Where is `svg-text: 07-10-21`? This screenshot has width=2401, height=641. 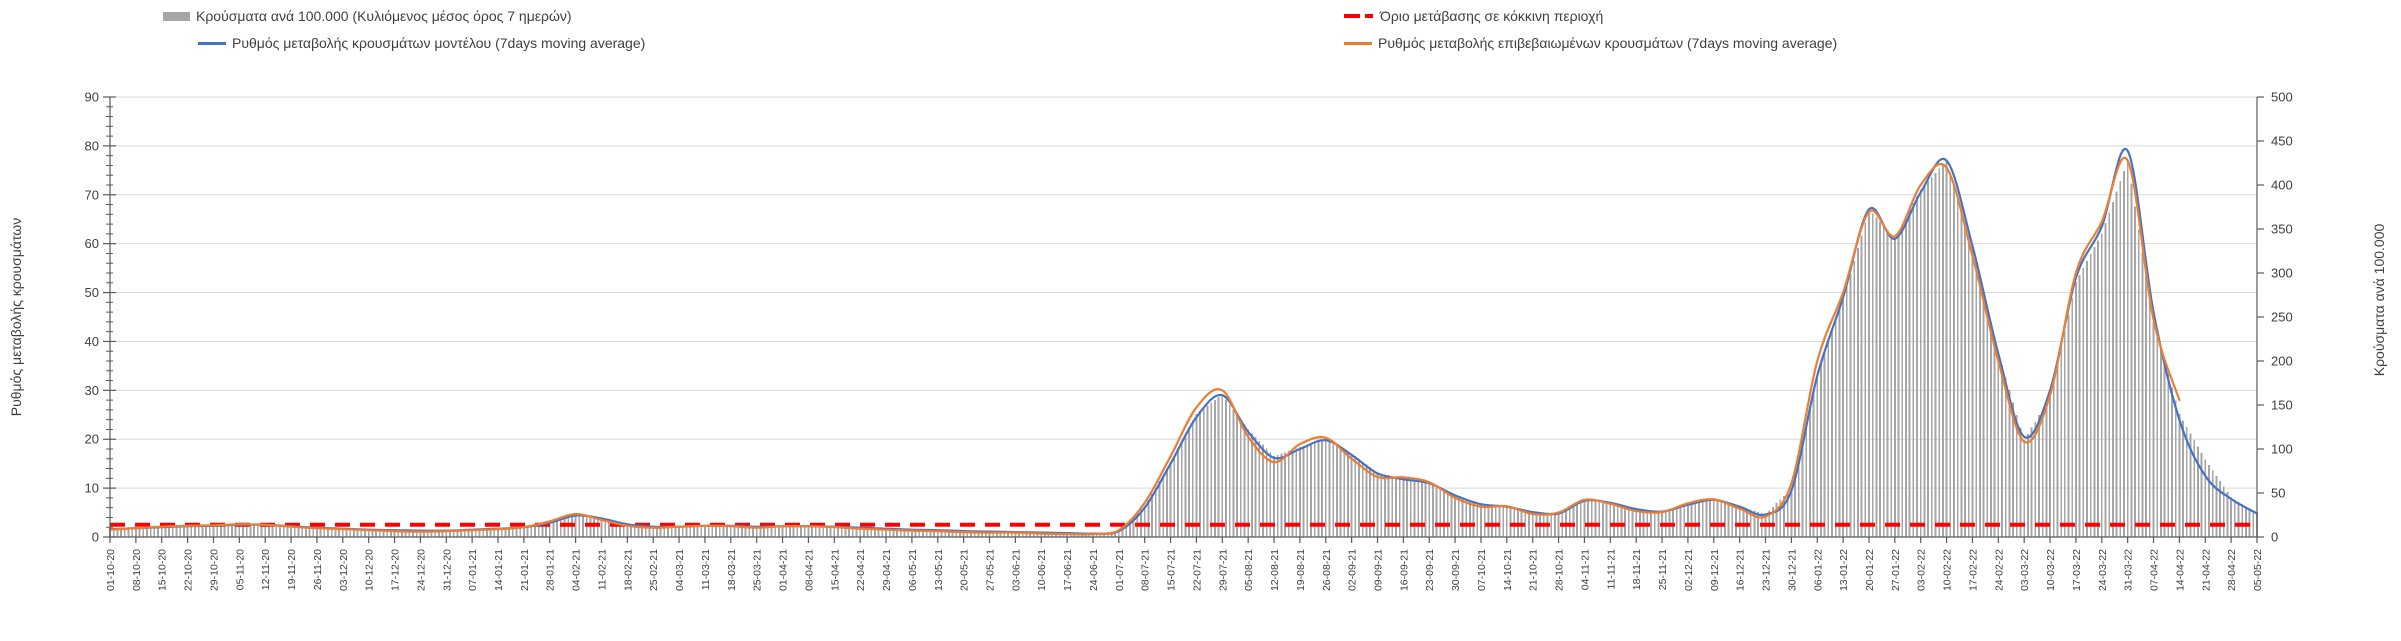
svg-text: 07-10-21 is located at coordinates (1482, 570).